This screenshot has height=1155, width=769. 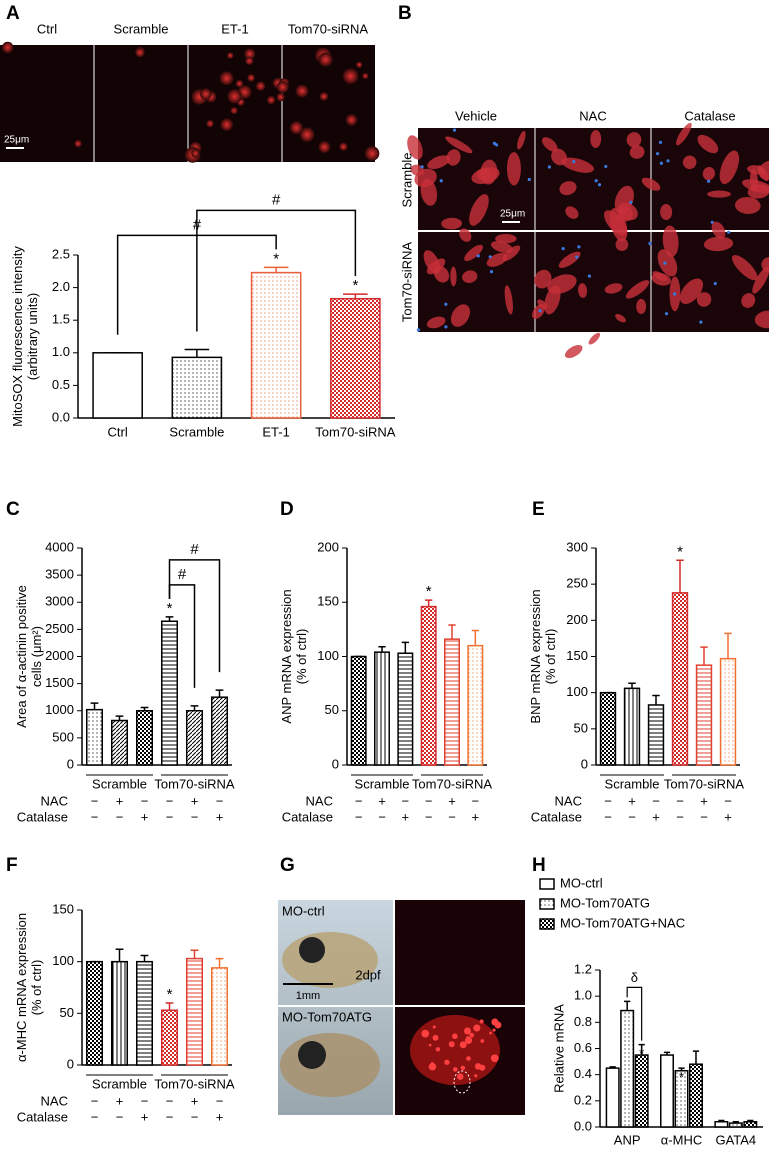 I want to click on x-tick-label: ANP, so click(x=627, y=1139).